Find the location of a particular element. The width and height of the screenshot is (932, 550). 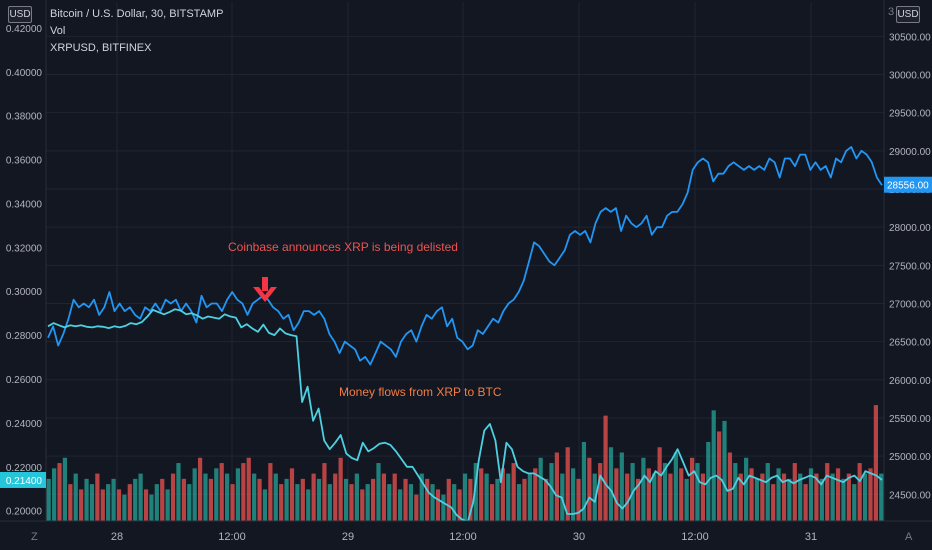

right-tick-label: 26000.00 is located at coordinates (910, 381).